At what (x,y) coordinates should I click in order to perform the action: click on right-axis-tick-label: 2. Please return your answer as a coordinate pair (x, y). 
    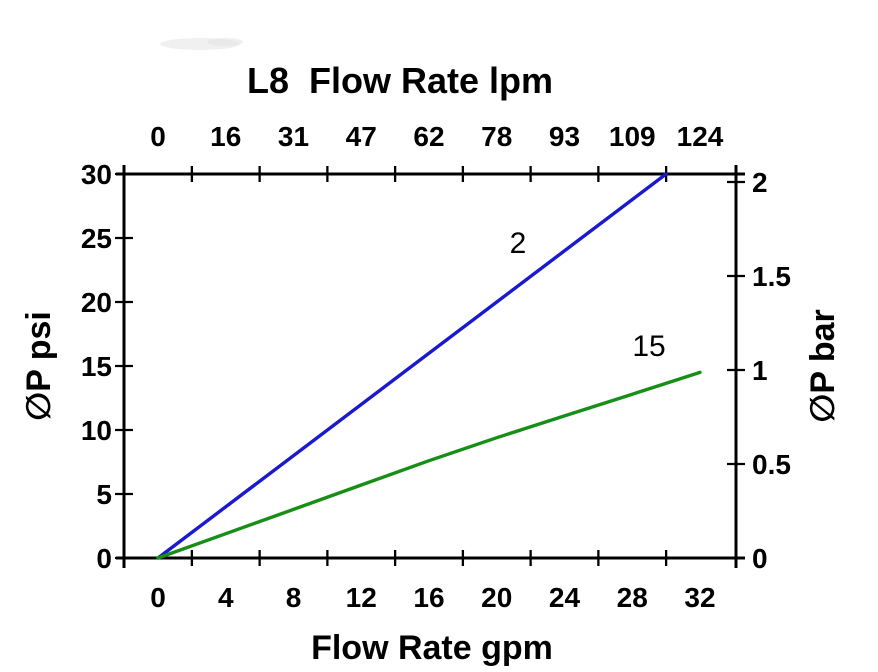
    Looking at the image, I should click on (760, 182).